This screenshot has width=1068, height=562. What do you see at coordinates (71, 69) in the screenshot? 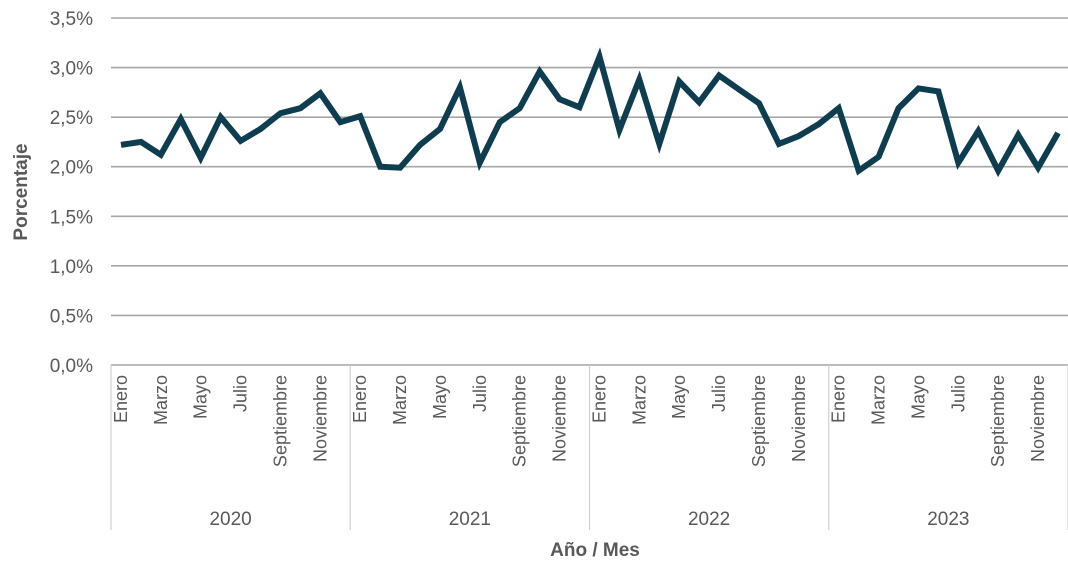
I see `y-tick-label: 3,0%` at bounding box center [71, 69].